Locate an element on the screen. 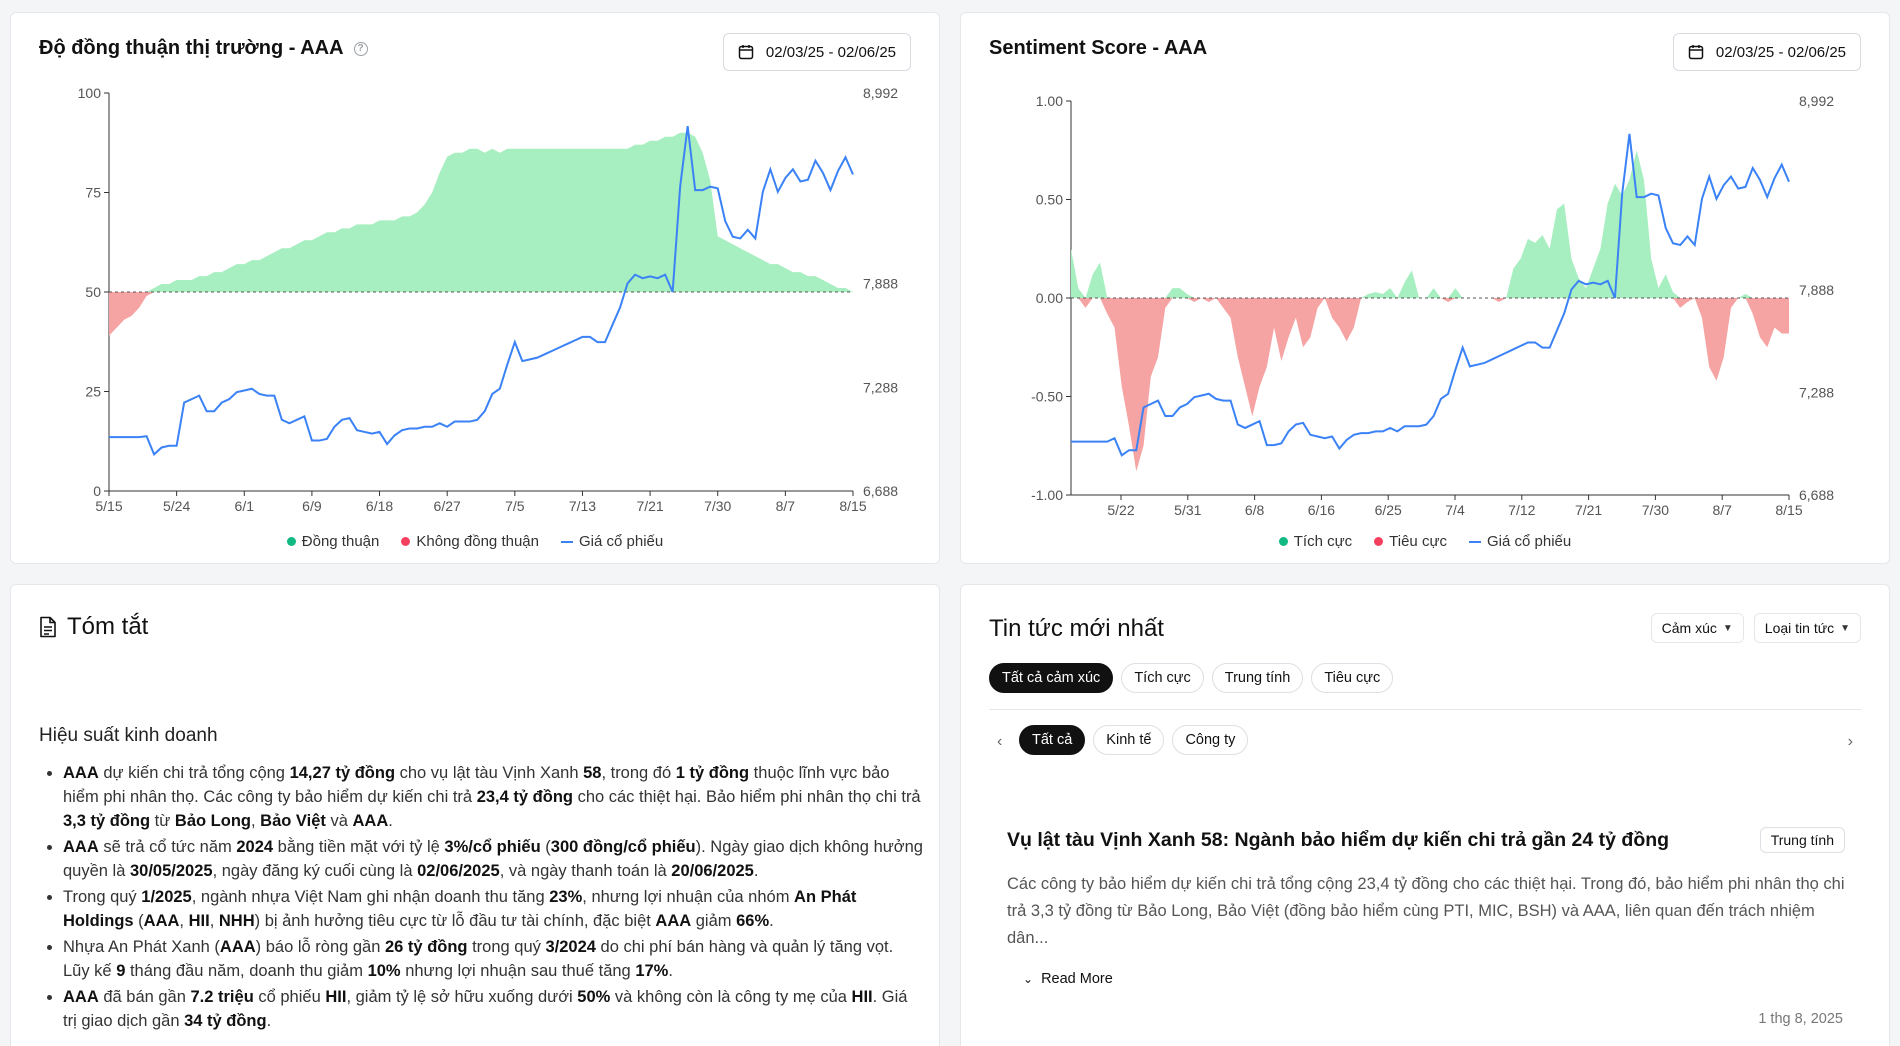 Image resolution: width=1900 pixels, height=1046 pixels. chip-positive: Tích cực is located at coordinates (1162, 678).